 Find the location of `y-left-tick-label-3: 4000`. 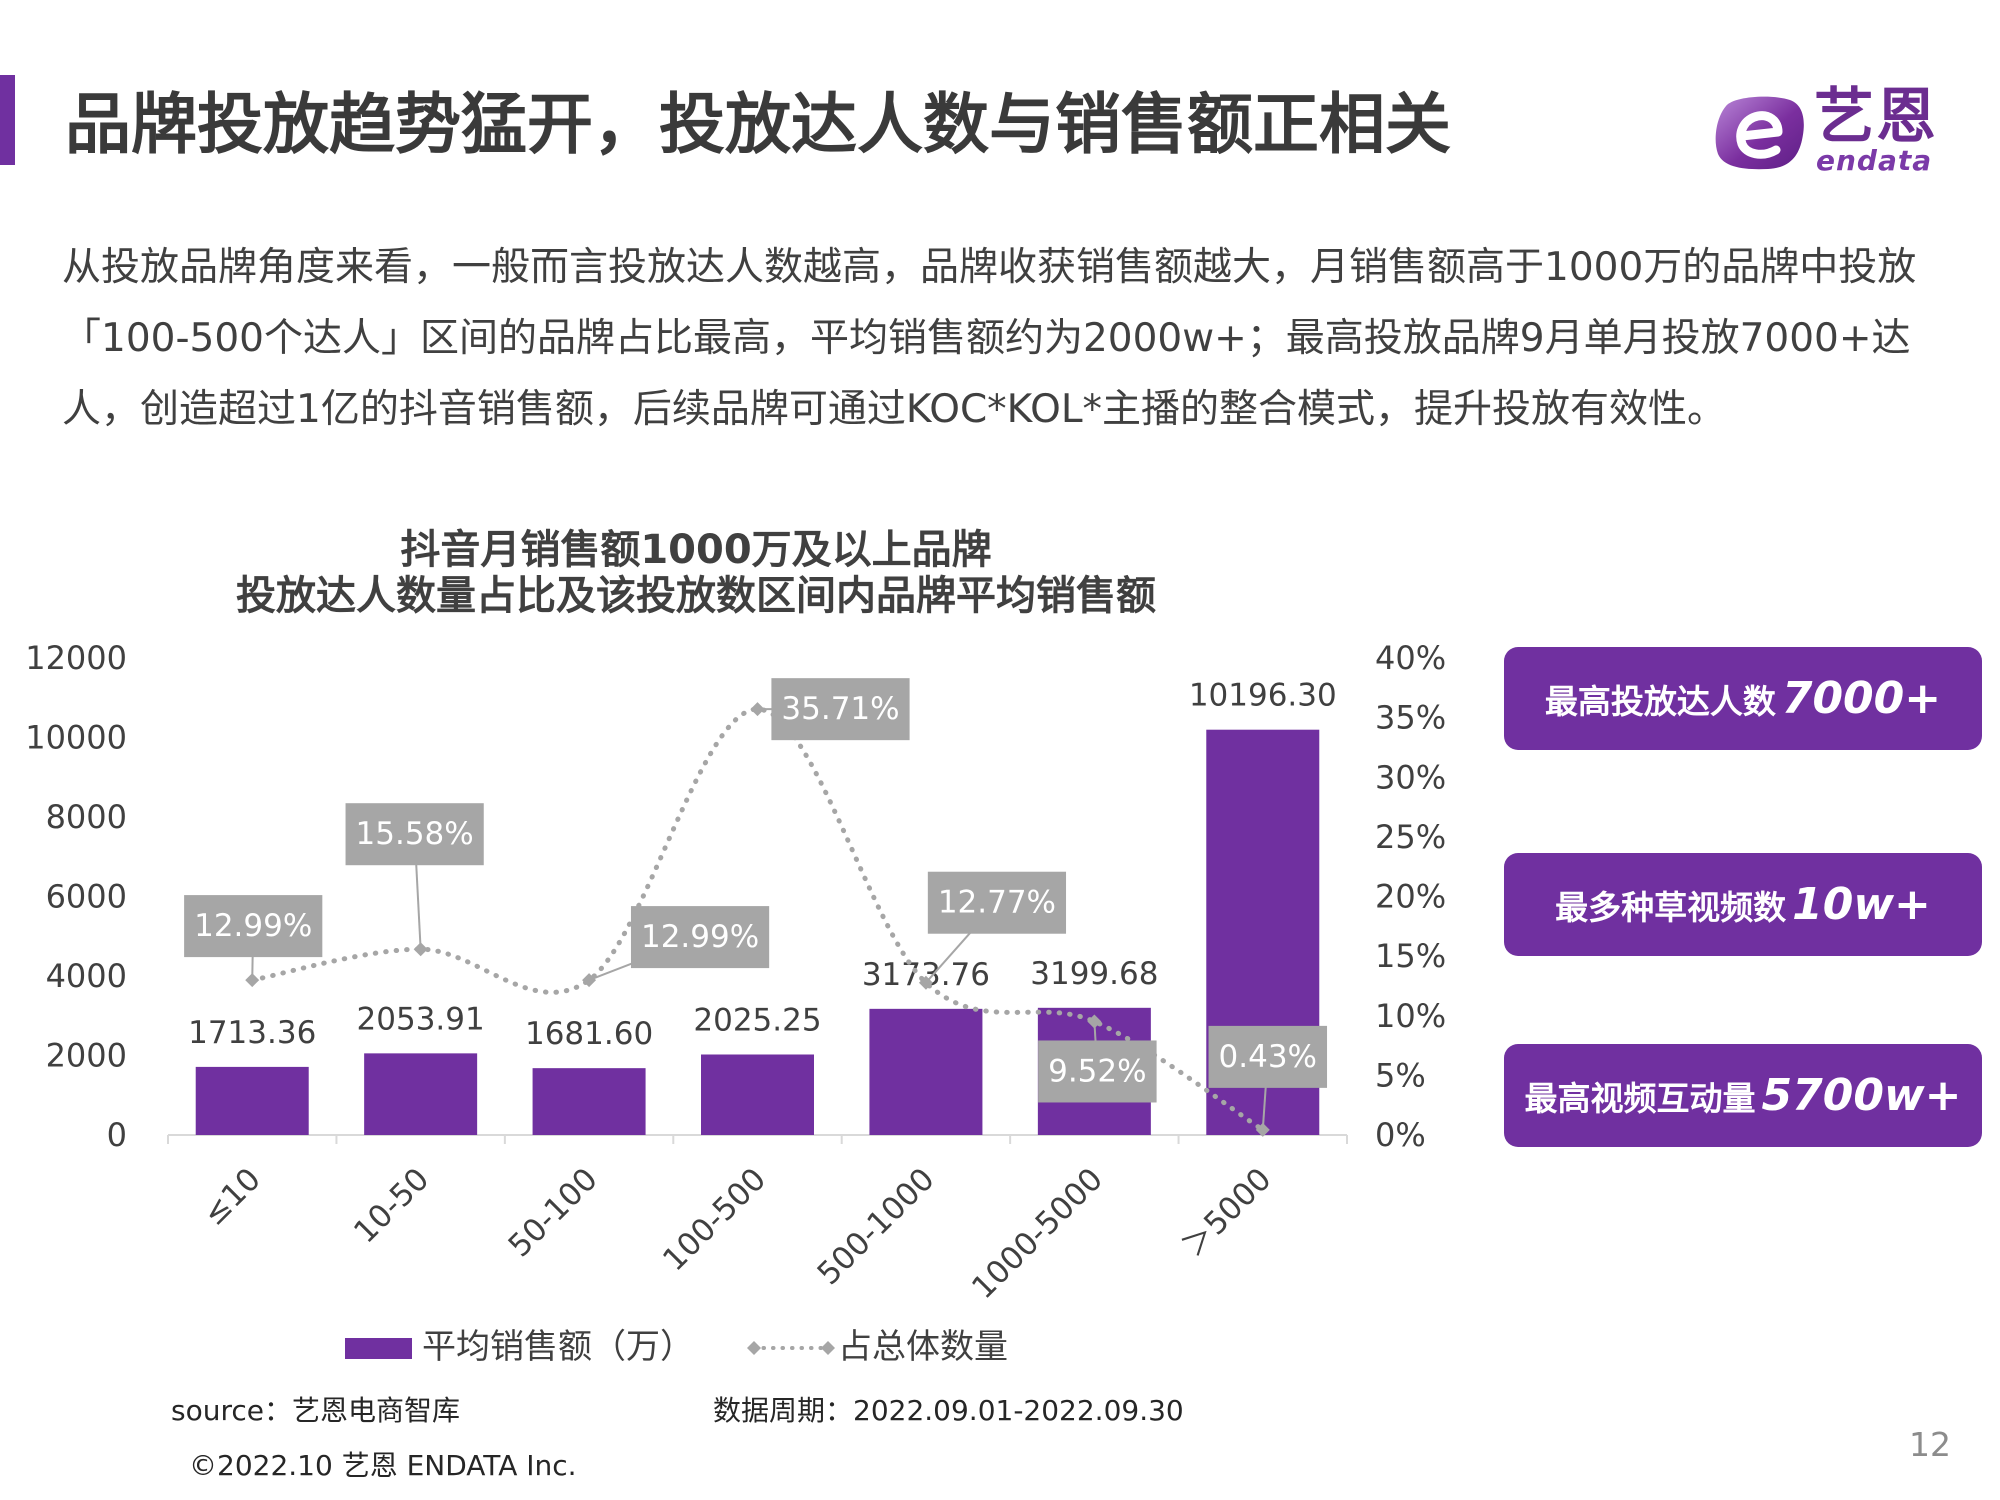

y-left-tick-label-3: 4000 is located at coordinates (86, 976).